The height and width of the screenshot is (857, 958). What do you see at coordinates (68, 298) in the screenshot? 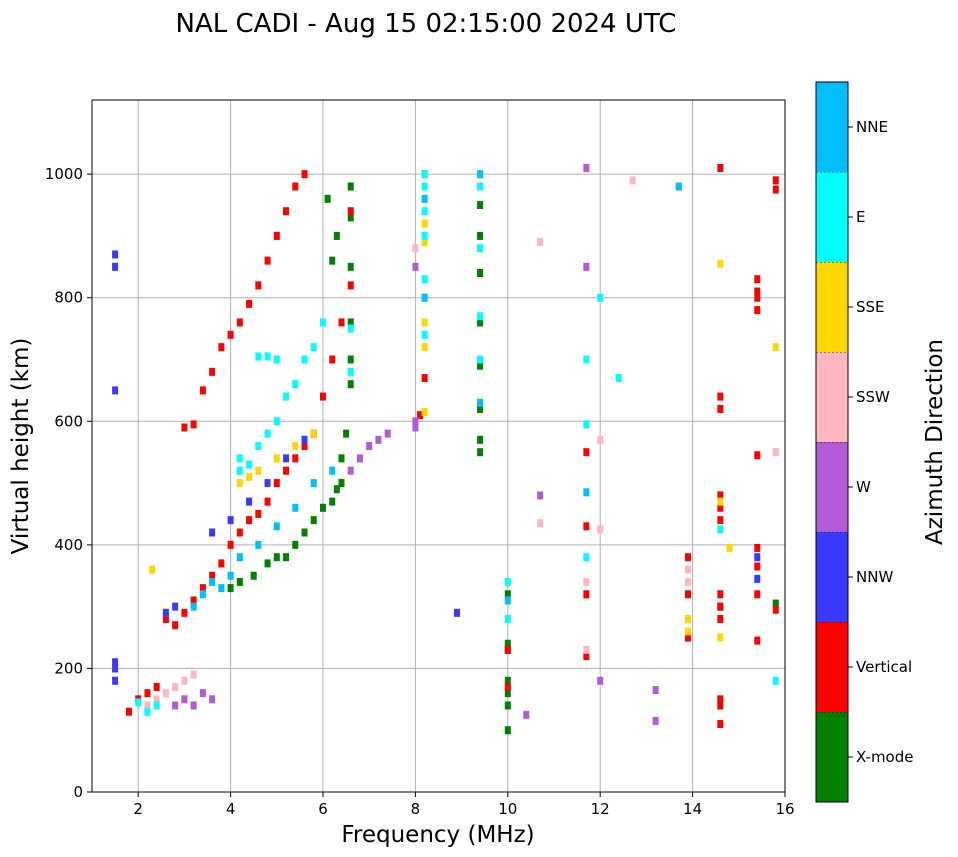
I see `y-tick-label: 800` at bounding box center [68, 298].